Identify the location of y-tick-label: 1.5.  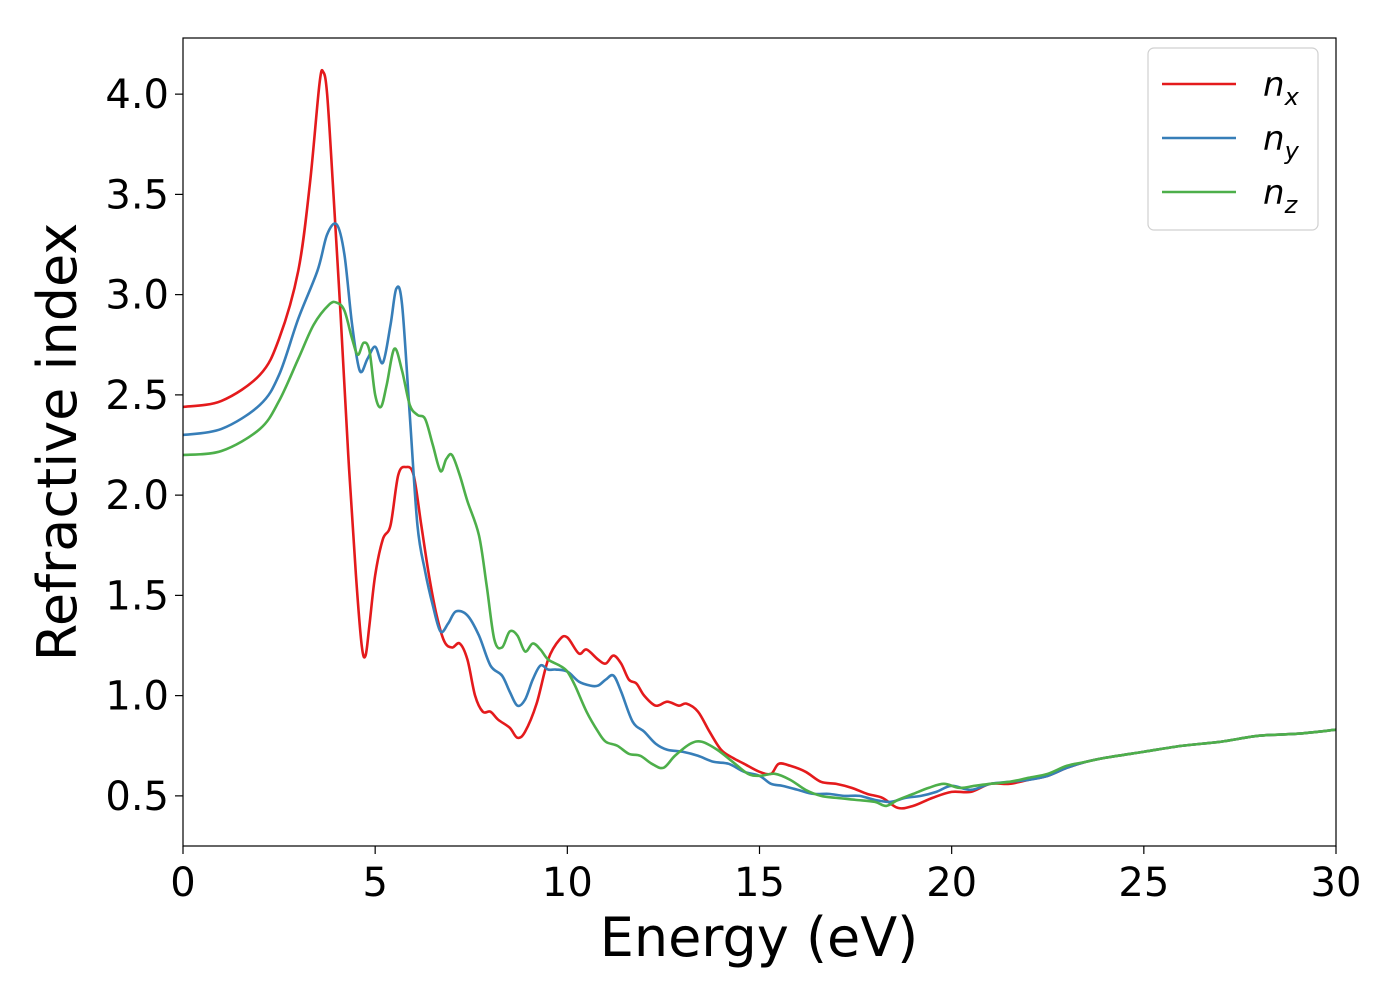
(137, 596).